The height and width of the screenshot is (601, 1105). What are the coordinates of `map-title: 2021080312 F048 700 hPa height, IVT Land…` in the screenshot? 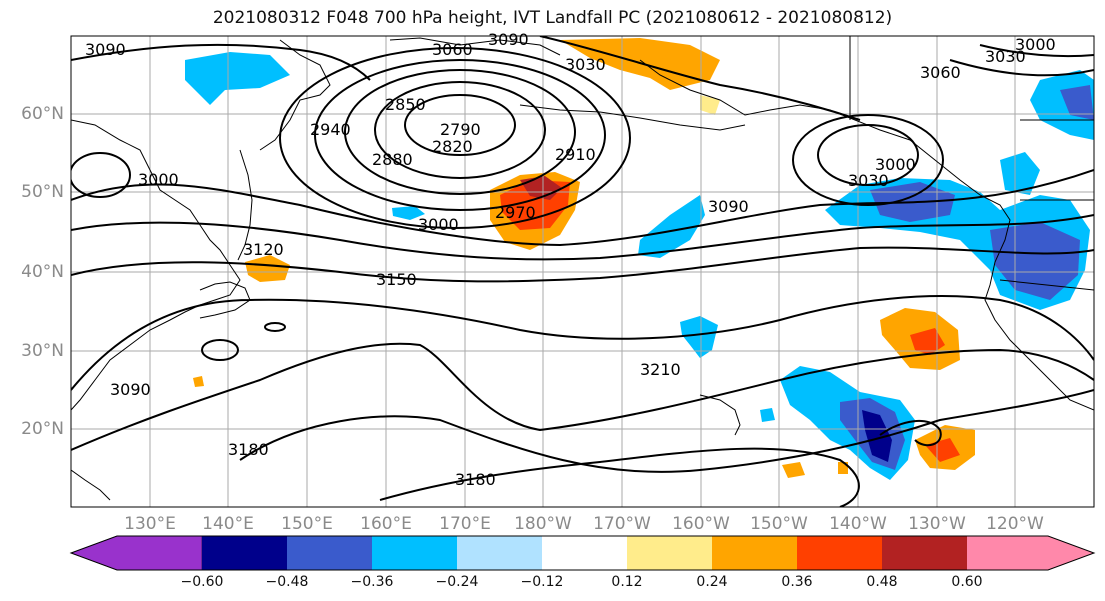 It's located at (552, 18).